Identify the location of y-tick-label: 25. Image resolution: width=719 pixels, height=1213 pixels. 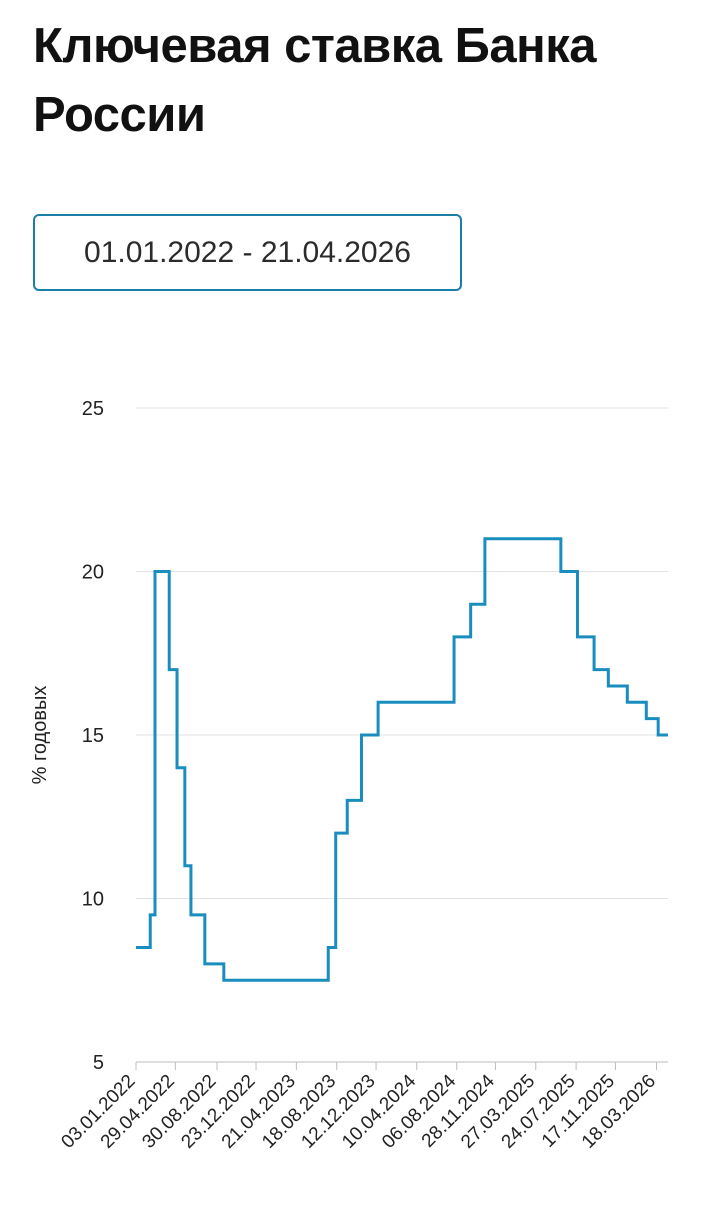
(93, 409).